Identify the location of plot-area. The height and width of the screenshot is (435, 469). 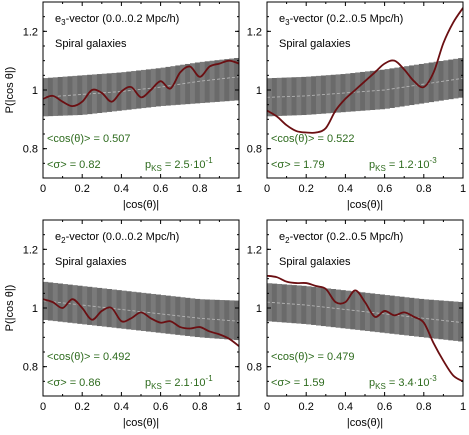
(365, 328).